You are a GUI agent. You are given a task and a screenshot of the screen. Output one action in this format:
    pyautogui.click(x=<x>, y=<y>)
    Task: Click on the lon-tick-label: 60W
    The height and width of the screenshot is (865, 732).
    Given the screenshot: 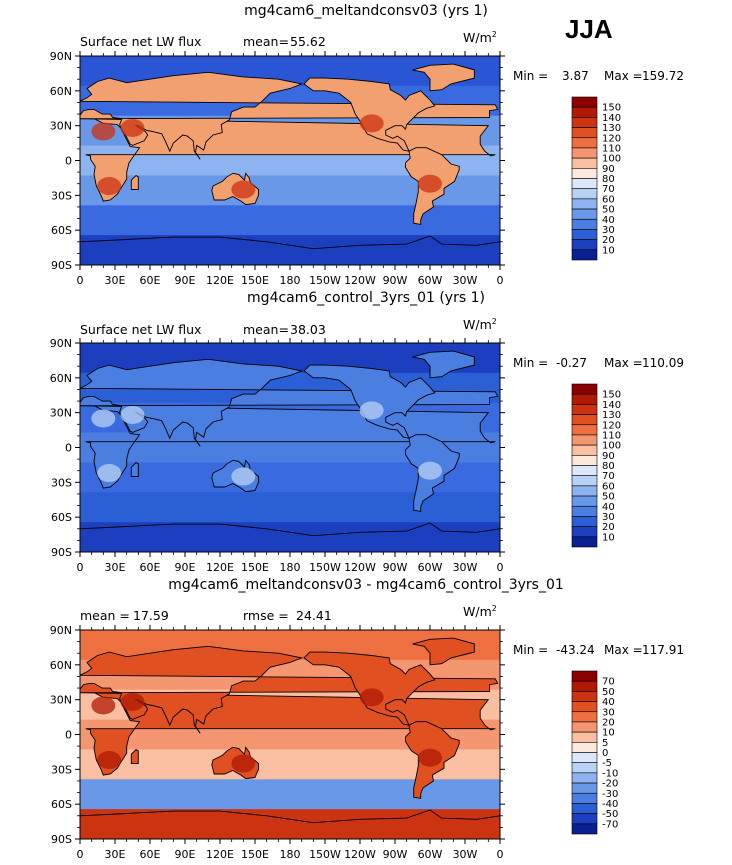 What is the action you would take?
    pyautogui.click(x=430, y=280)
    